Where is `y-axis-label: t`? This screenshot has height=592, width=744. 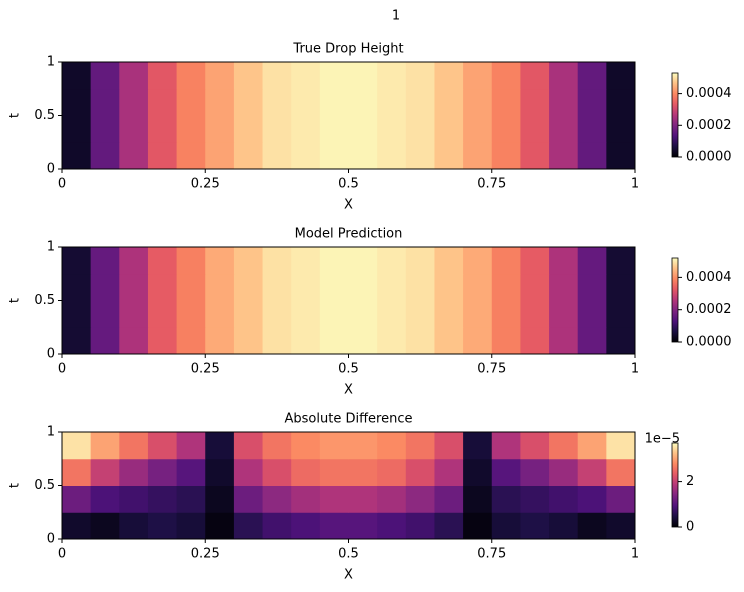 y-axis-label: t is located at coordinates (15, 300).